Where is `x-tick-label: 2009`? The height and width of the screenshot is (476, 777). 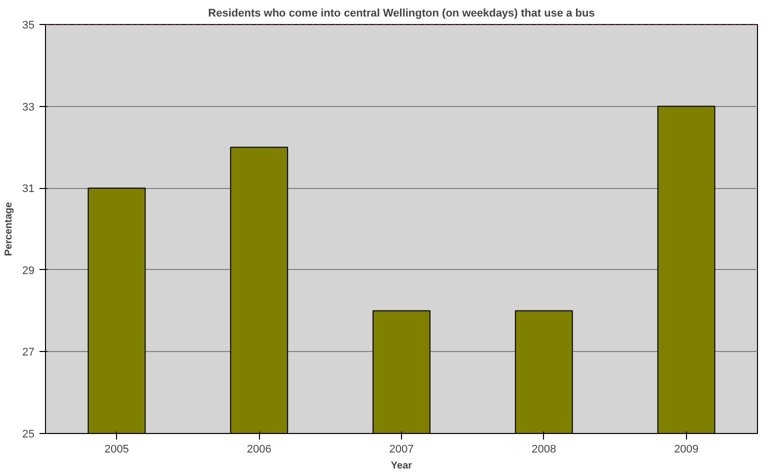
x-tick-label: 2009 is located at coordinates (686, 450).